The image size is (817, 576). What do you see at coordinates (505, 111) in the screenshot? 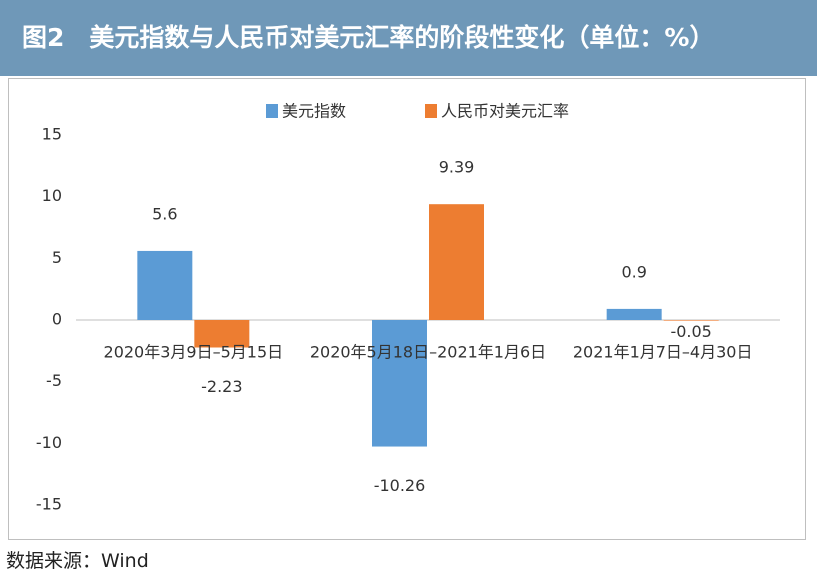
I see `legend-label: 人民币对美元汇率` at bounding box center [505, 111].